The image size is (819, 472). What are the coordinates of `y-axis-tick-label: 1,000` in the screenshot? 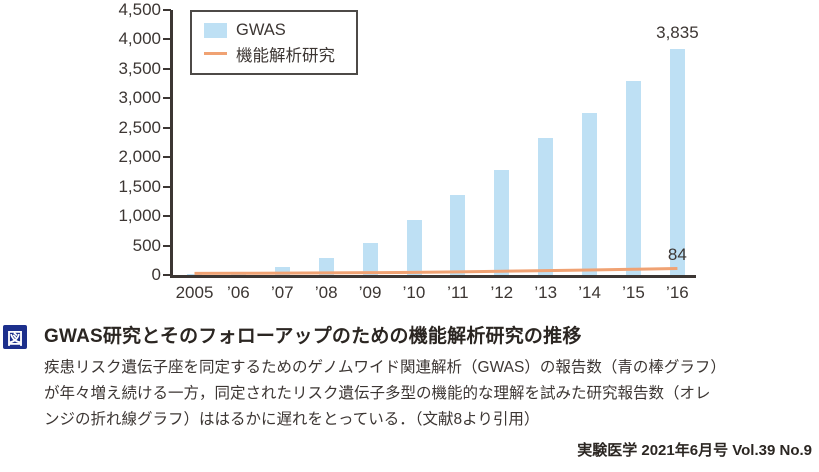 It's located at (139, 216).